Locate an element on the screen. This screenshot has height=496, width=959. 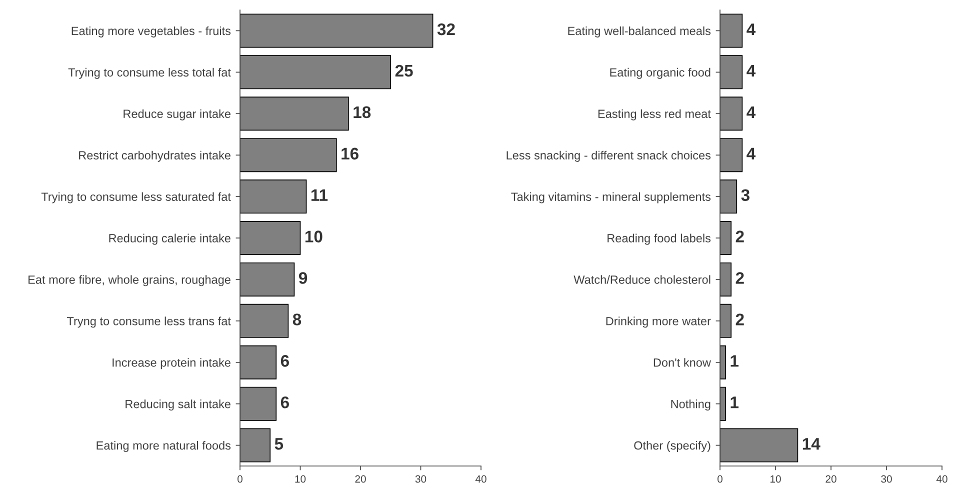
data-label: 14 is located at coordinates (811, 444).